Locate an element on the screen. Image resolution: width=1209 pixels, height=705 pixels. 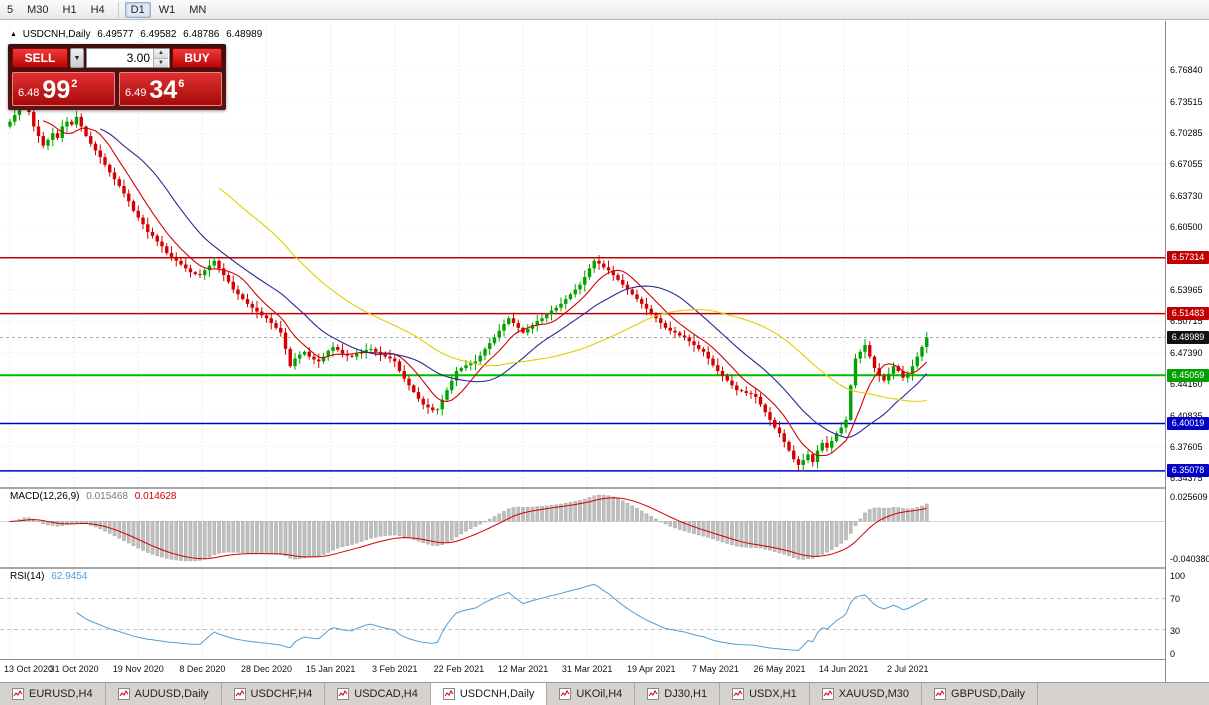
date-axis-label: 7 May 2021 is located at coordinates (715, 669).